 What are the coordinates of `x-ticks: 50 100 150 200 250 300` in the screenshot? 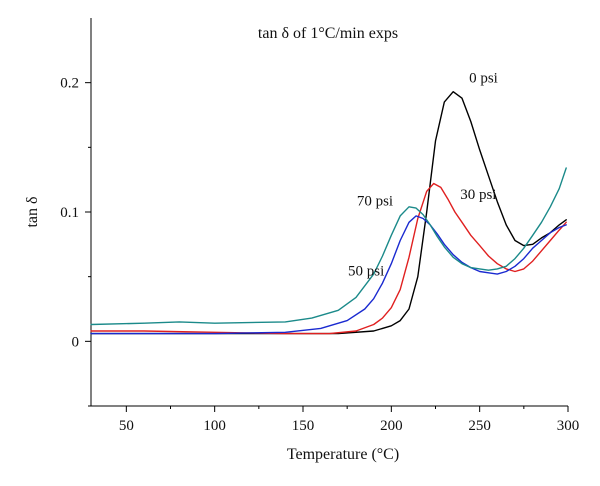 It's located at (349, 420).